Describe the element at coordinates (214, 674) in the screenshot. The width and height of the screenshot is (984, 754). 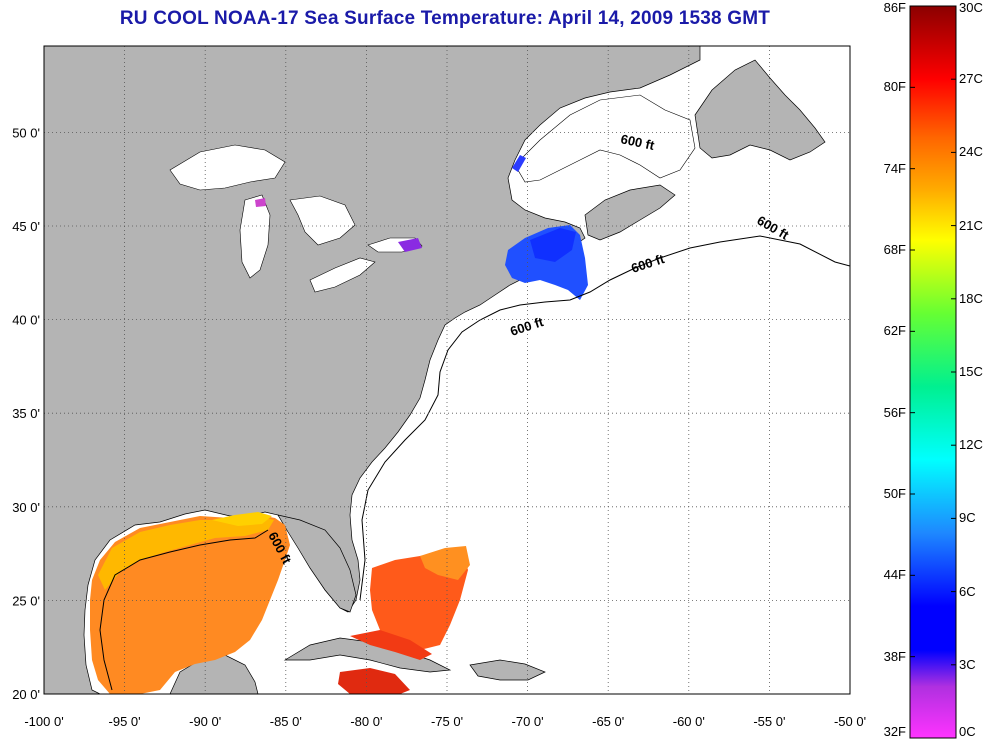
I see `yucatan-land` at that location.